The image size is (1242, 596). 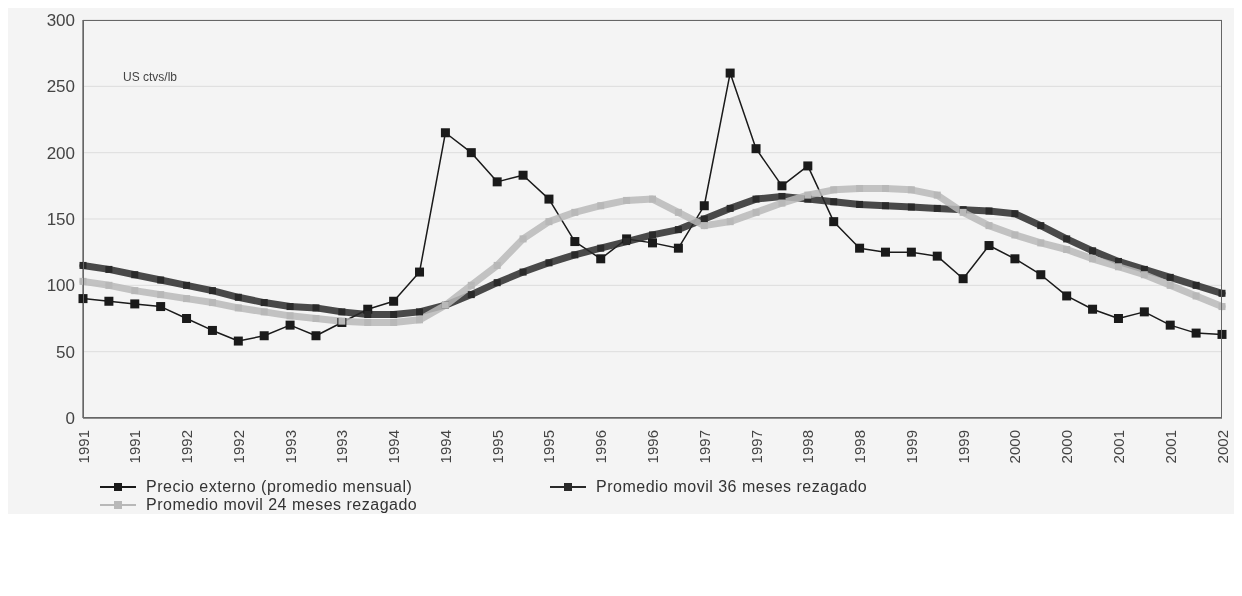 I want to click on x-tick-label: 1991, so click(x=135, y=447).